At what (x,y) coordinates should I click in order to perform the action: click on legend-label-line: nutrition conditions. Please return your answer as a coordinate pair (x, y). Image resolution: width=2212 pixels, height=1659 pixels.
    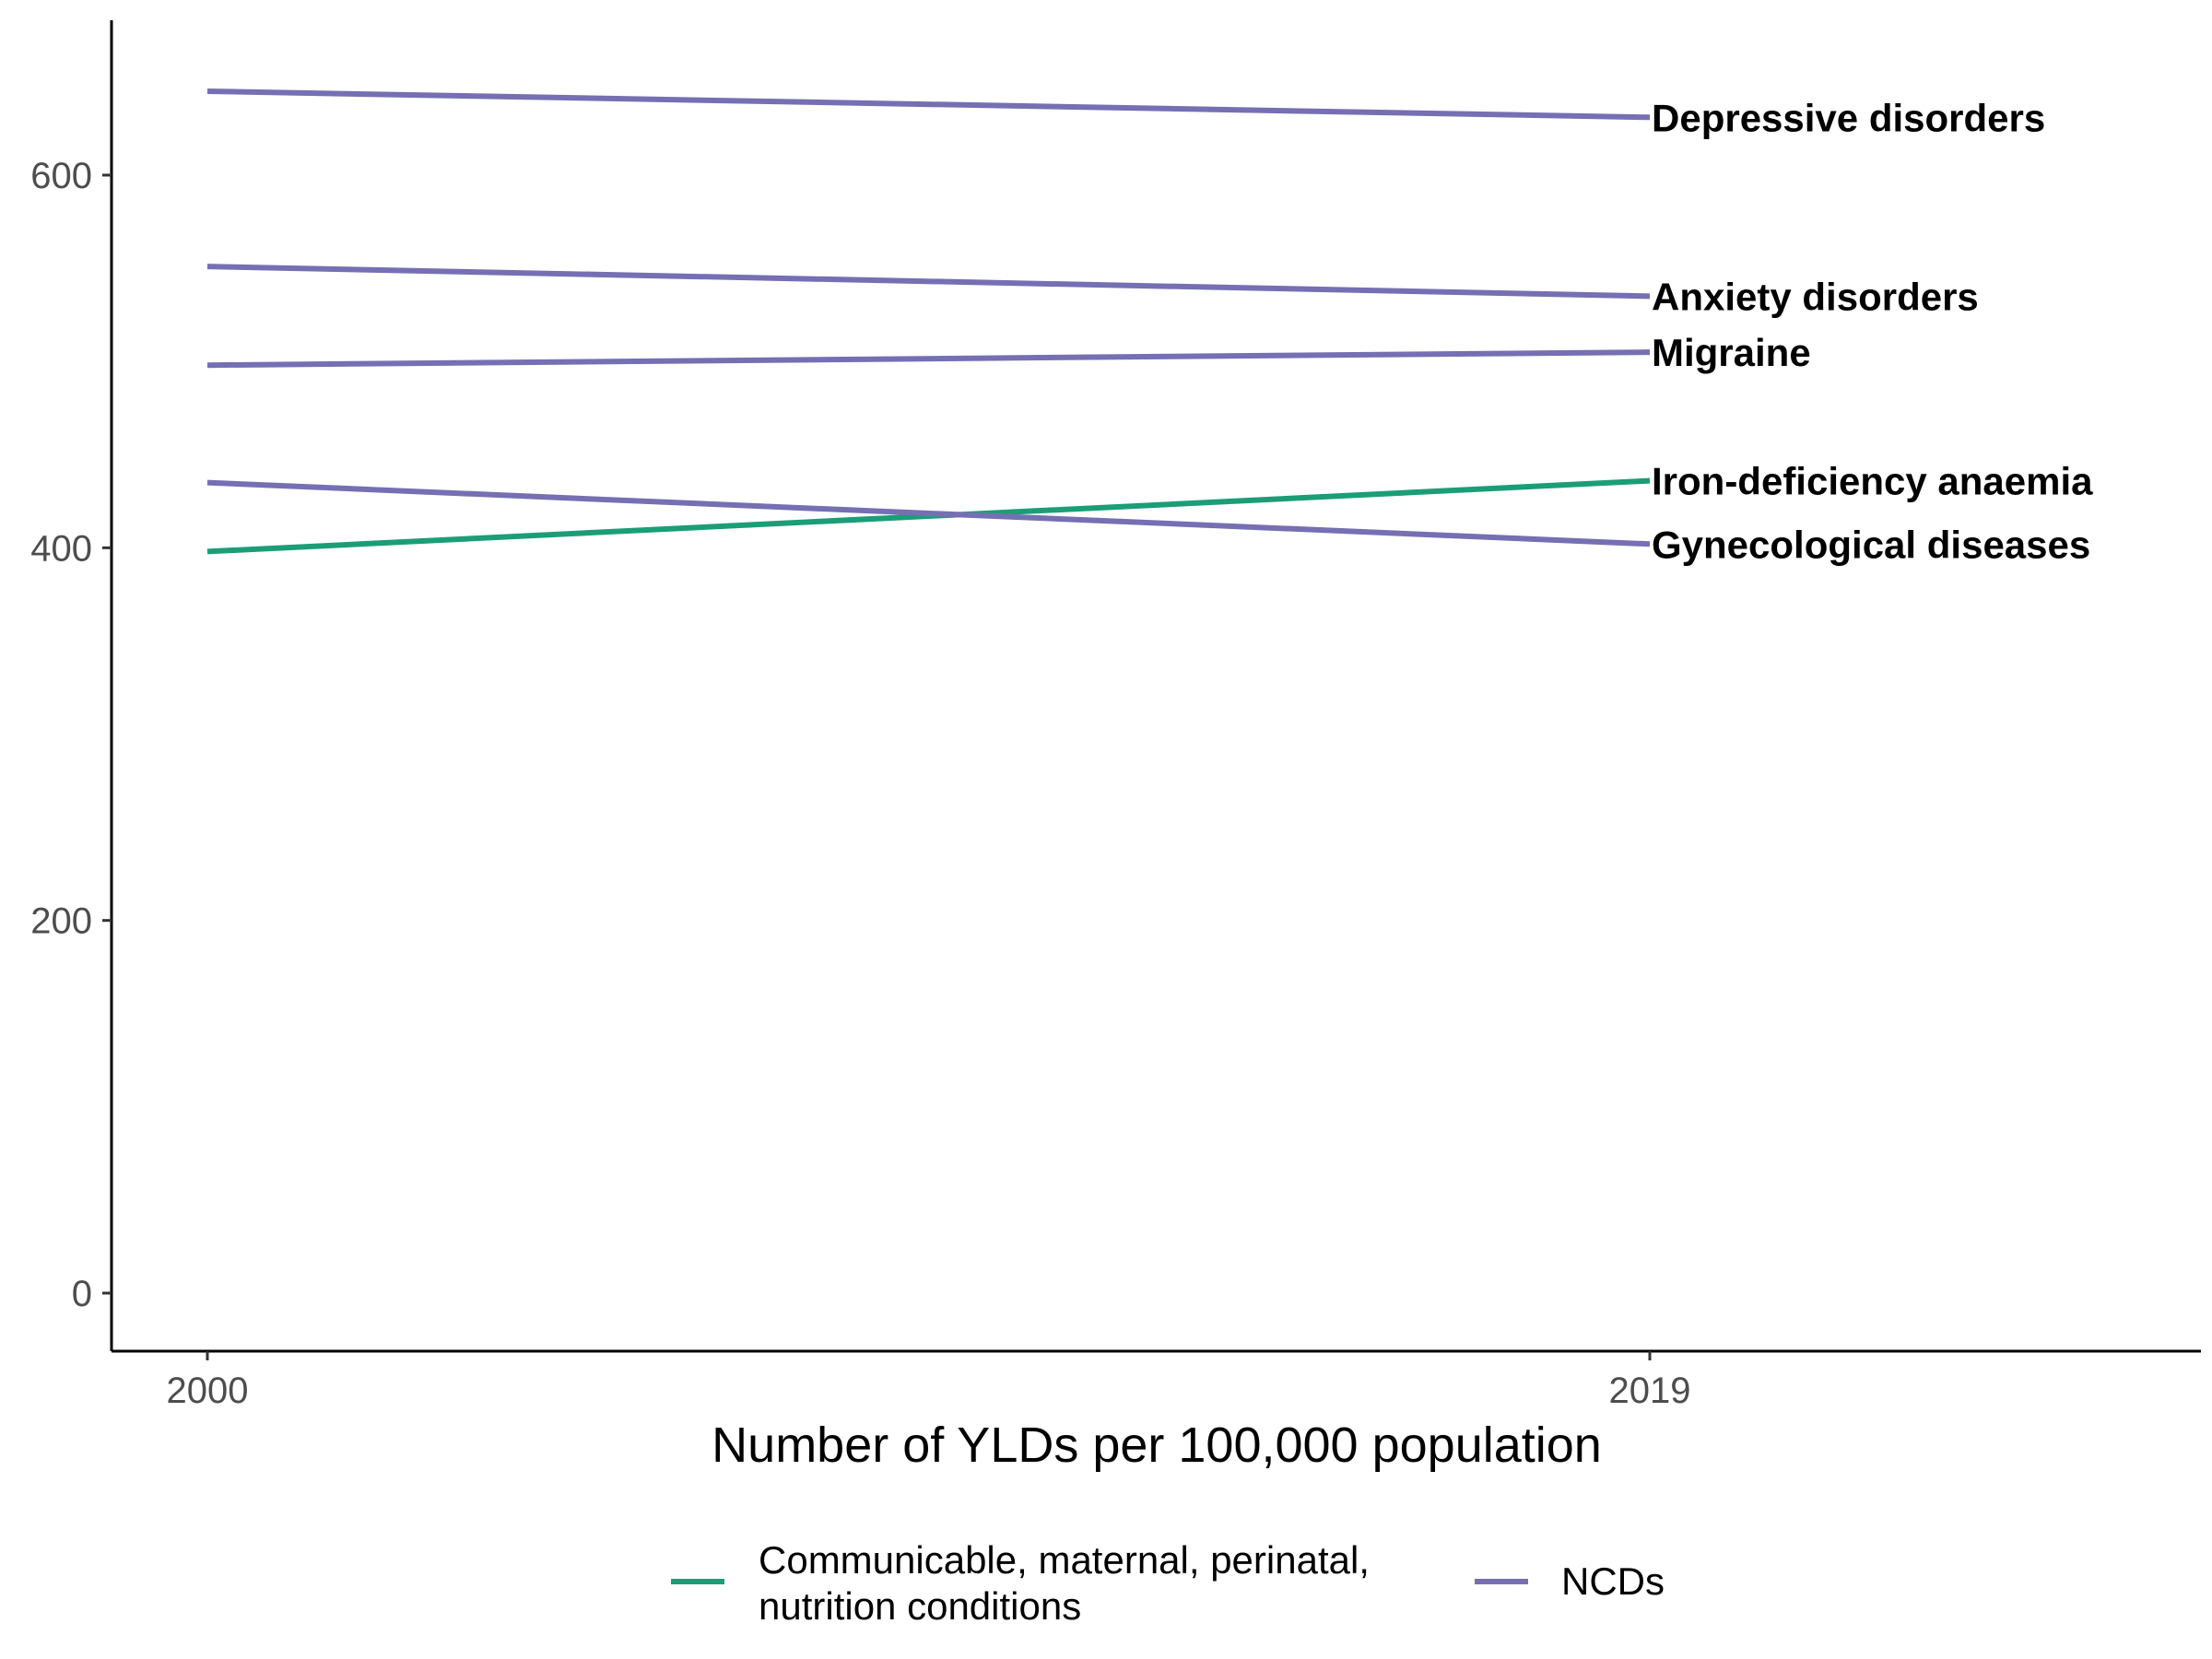
    Looking at the image, I should click on (920, 1606).